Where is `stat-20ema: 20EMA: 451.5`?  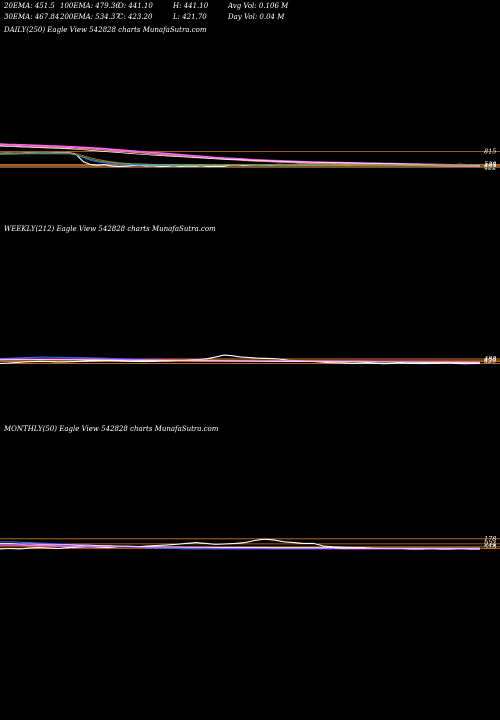
stat-20ema: 20EMA: 451.5 is located at coordinates (29, 6).